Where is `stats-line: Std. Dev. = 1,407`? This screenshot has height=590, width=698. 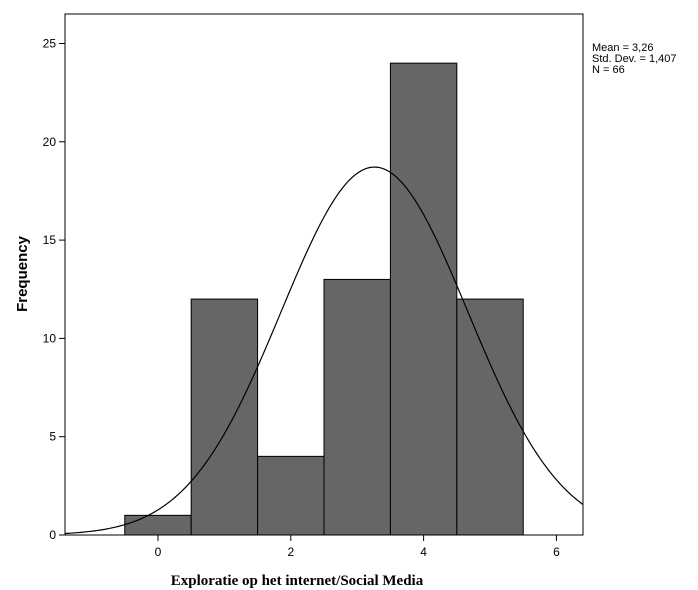 stats-line: Std. Dev. = 1,407 is located at coordinates (634, 59).